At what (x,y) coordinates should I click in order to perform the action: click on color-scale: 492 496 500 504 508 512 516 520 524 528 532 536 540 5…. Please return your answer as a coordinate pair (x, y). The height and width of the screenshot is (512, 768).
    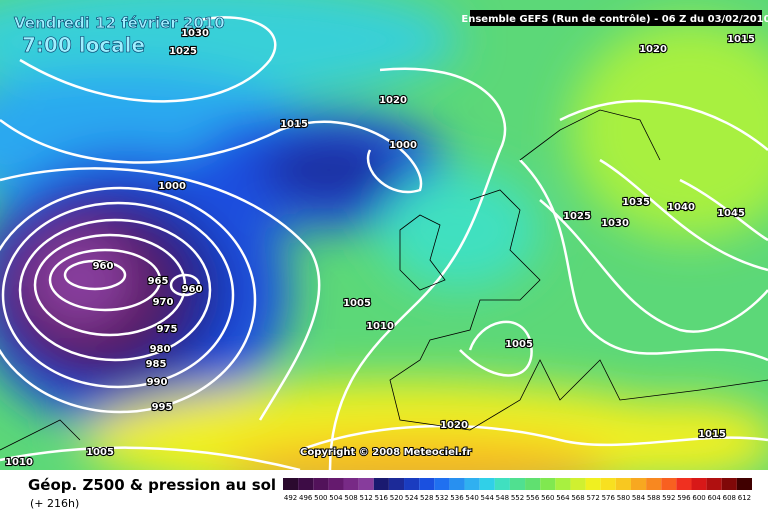
    Looking at the image, I should click on (517, 490).